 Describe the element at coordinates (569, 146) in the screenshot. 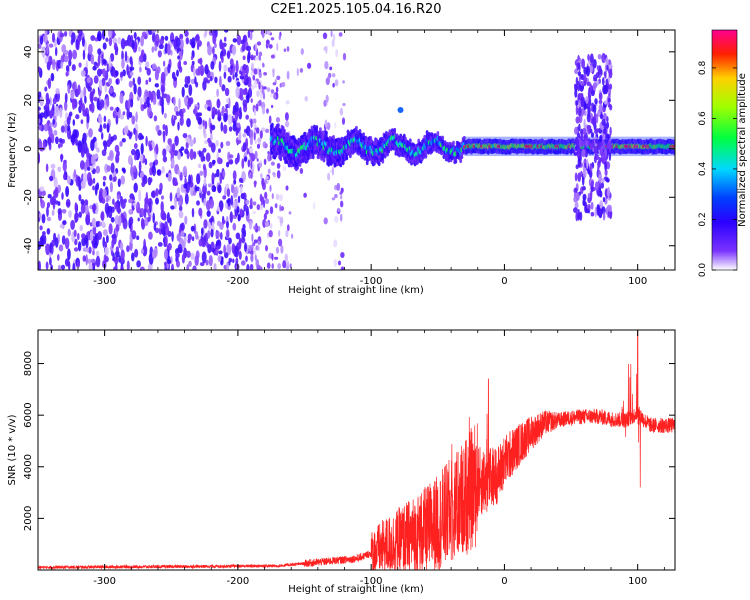

I see `tracking-band-glow` at that location.